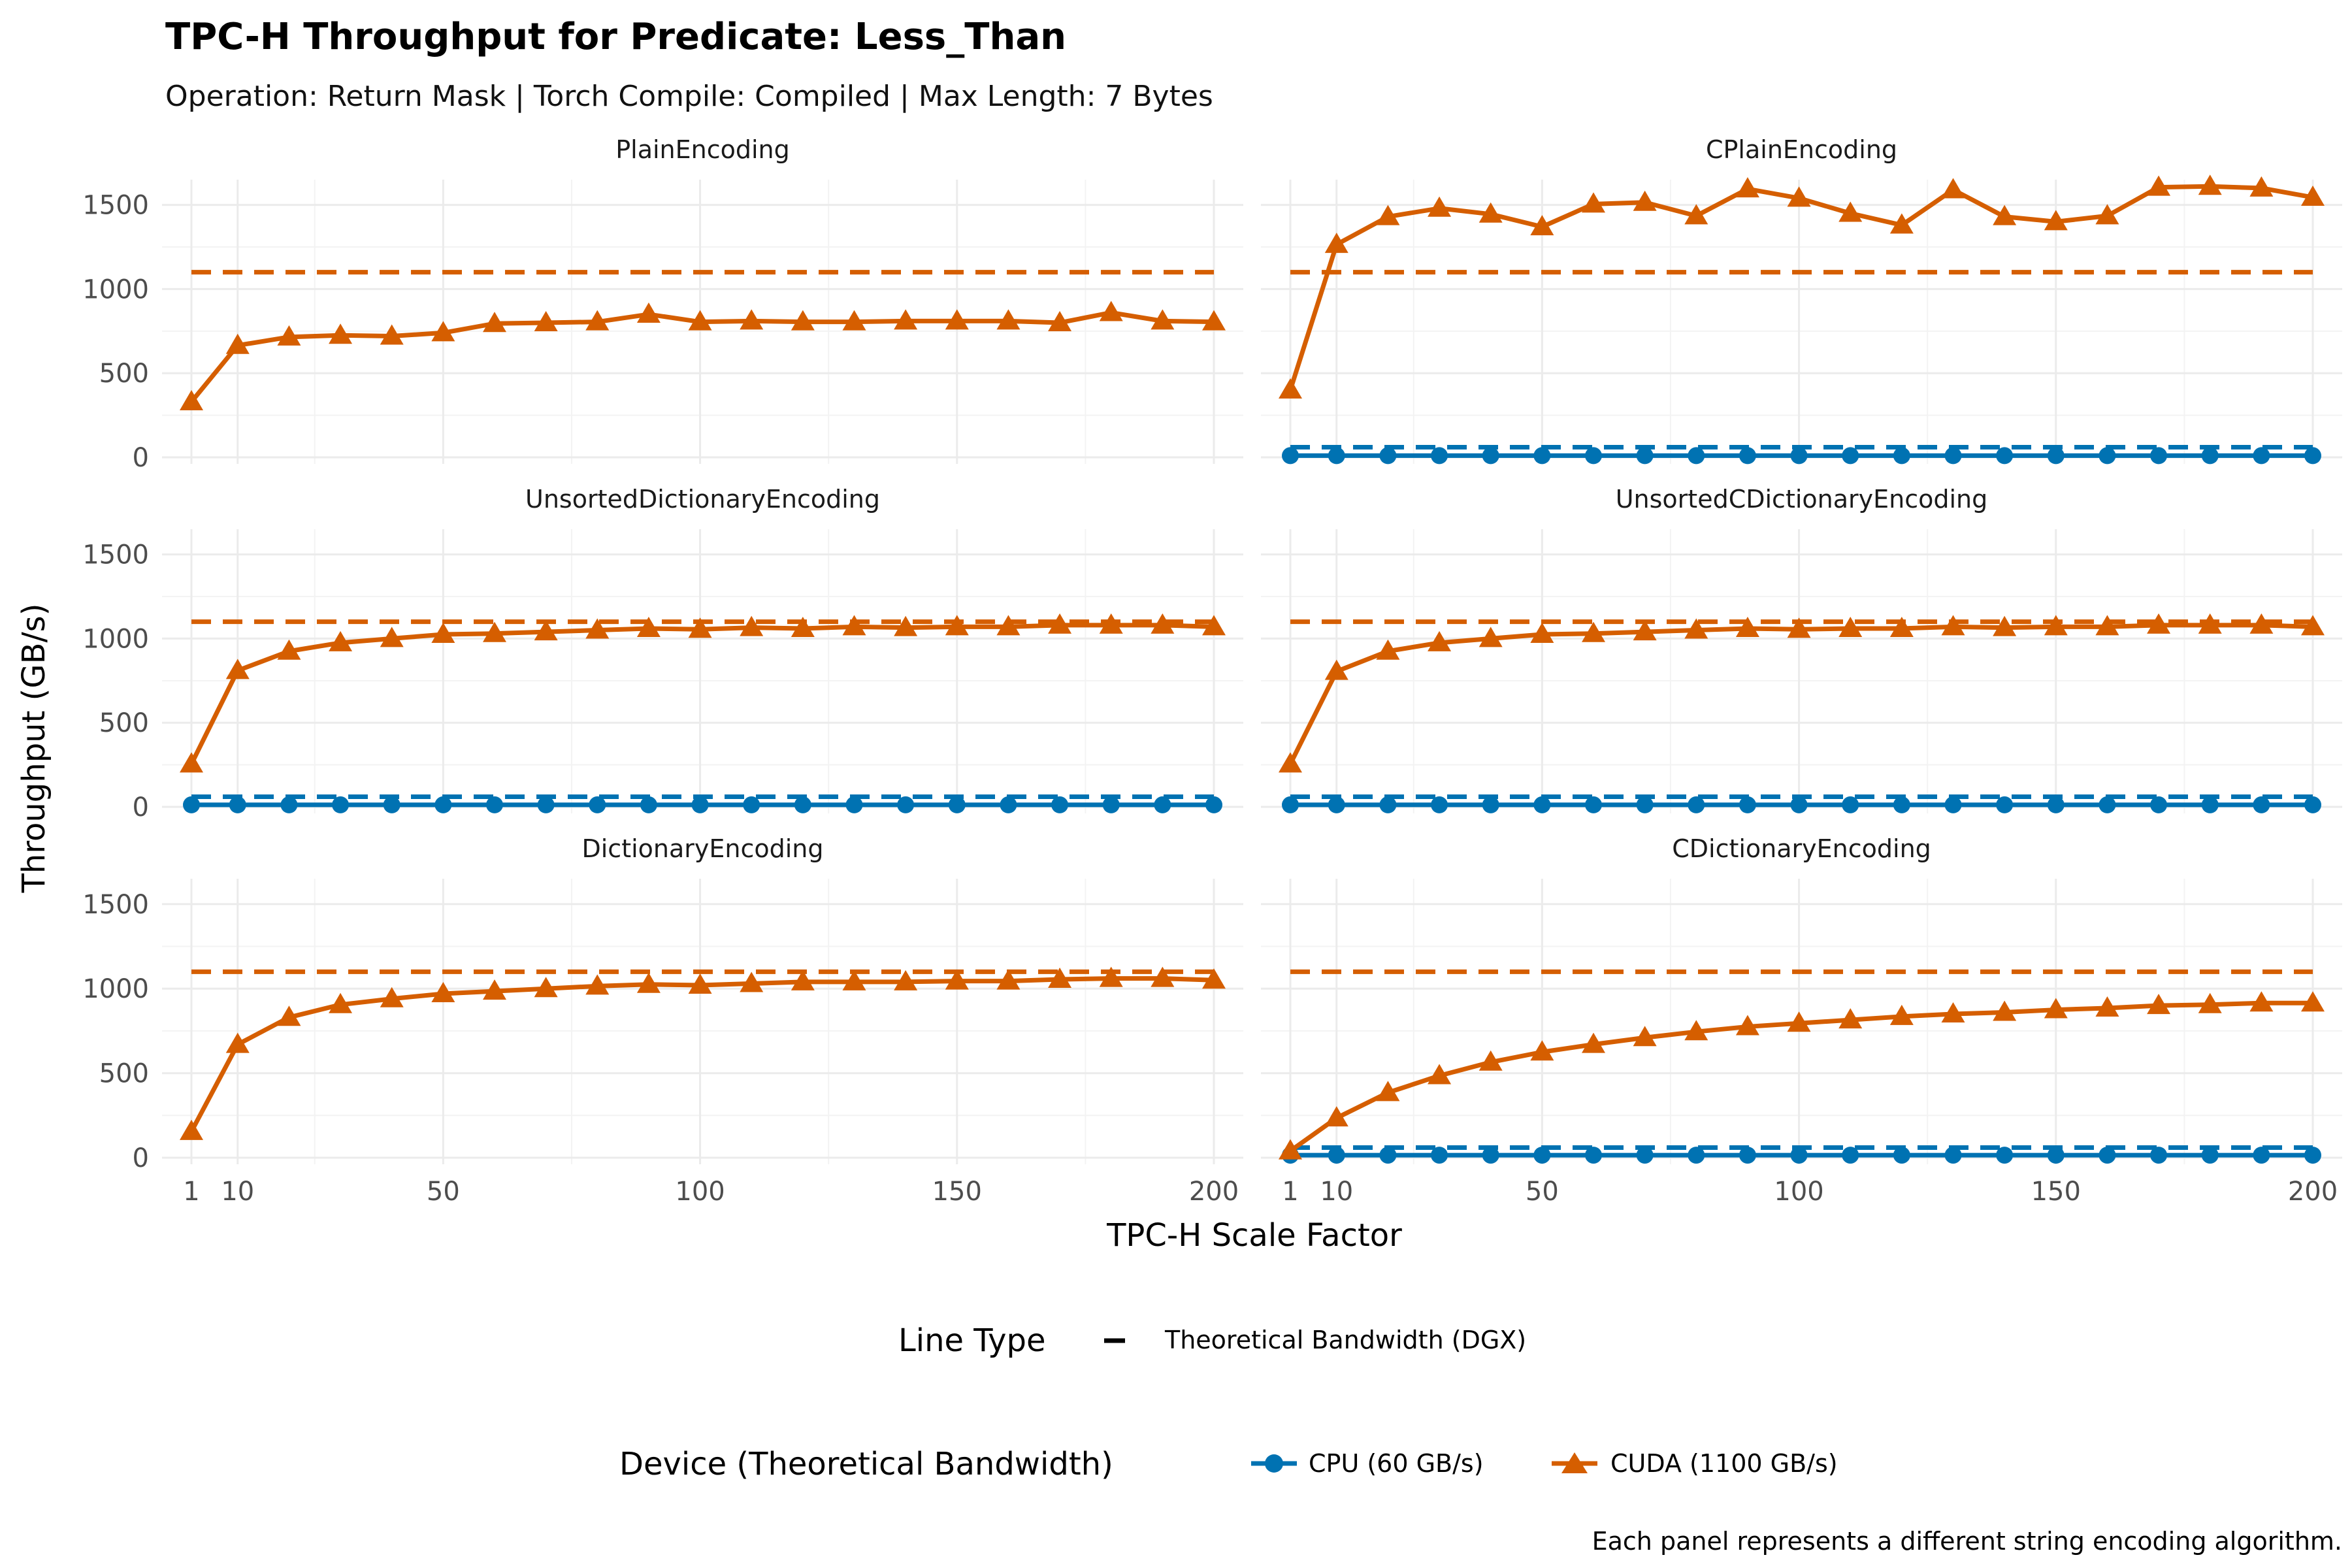  What do you see at coordinates (700, 1192) in the screenshot?
I see `x-tick-label: 100` at bounding box center [700, 1192].